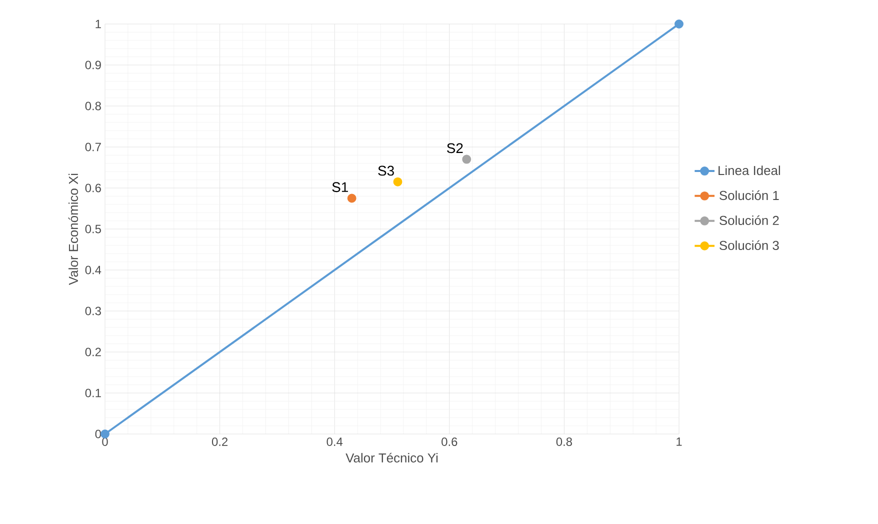 This screenshot has height=524, width=878. What do you see at coordinates (679, 442) in the screenshot?
I see `x-tick-label: 1` at bounding box center [679, 442].